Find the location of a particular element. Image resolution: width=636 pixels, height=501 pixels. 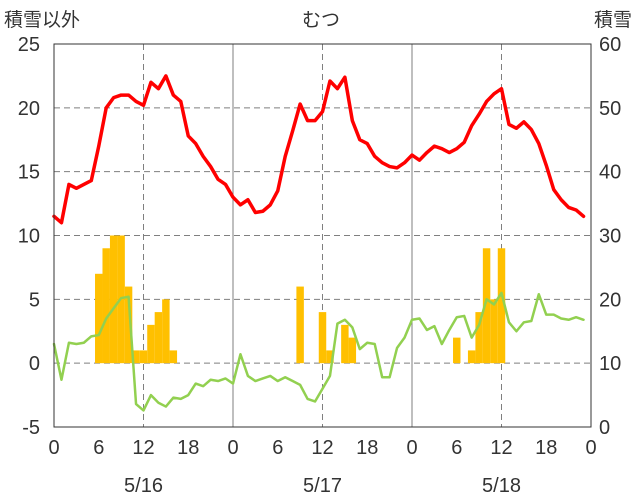

left-tick-label: 0 is located at coordinates (34, 364).